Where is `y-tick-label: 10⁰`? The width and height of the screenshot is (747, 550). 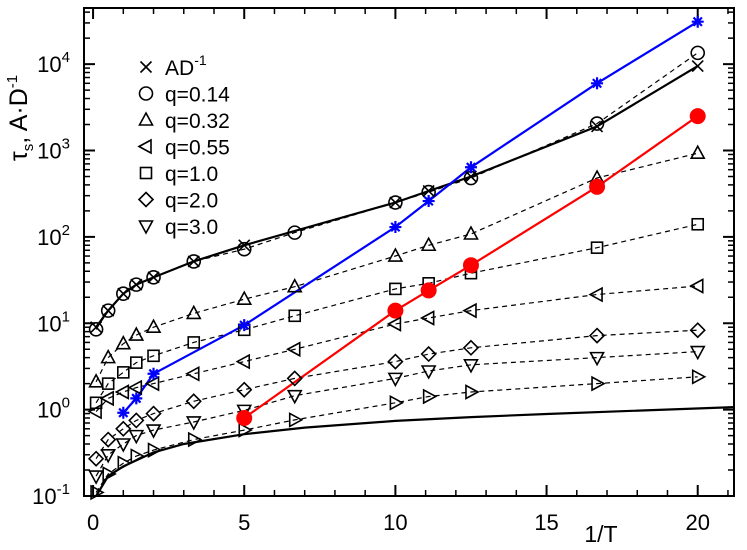 y-tick-label: 10⁰ is located at coordinates (53, 409).